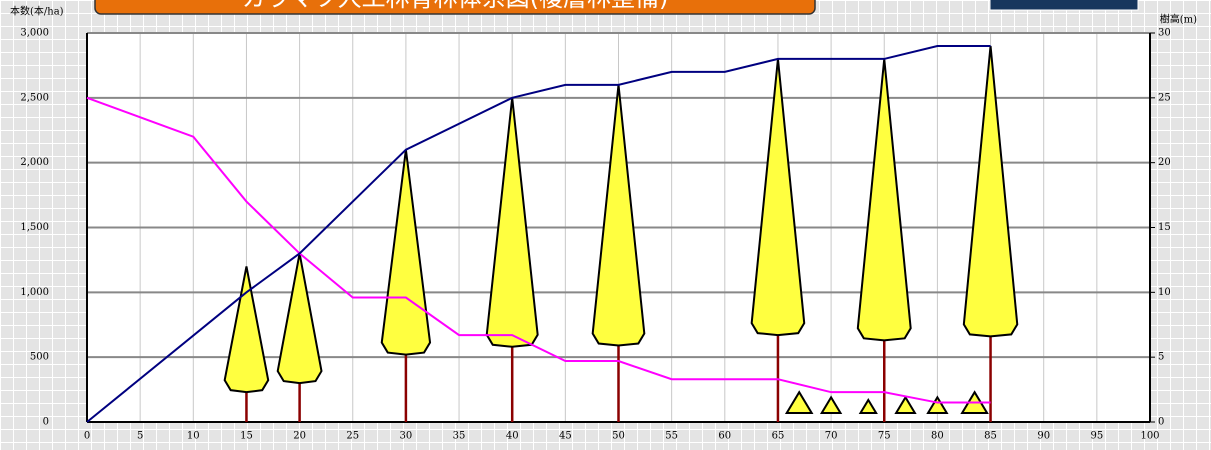 The image size is (1211, 450). What do you see at coordinates (671, 436) in the screenshot?
I see `x-tick-label: 55` at bounding box center [671, 436].